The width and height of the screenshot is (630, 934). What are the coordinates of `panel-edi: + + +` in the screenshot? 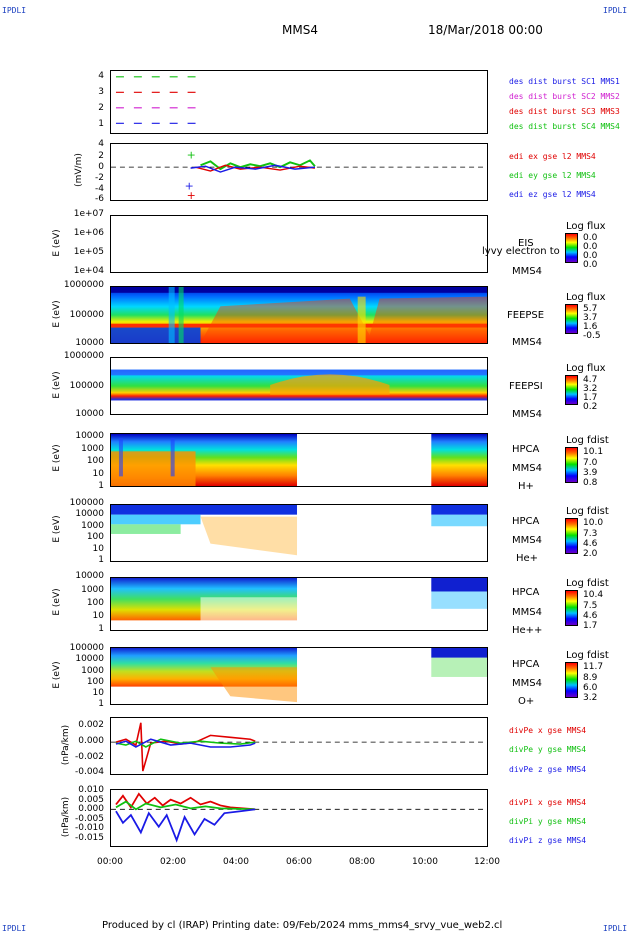 It's located at (299, 172).